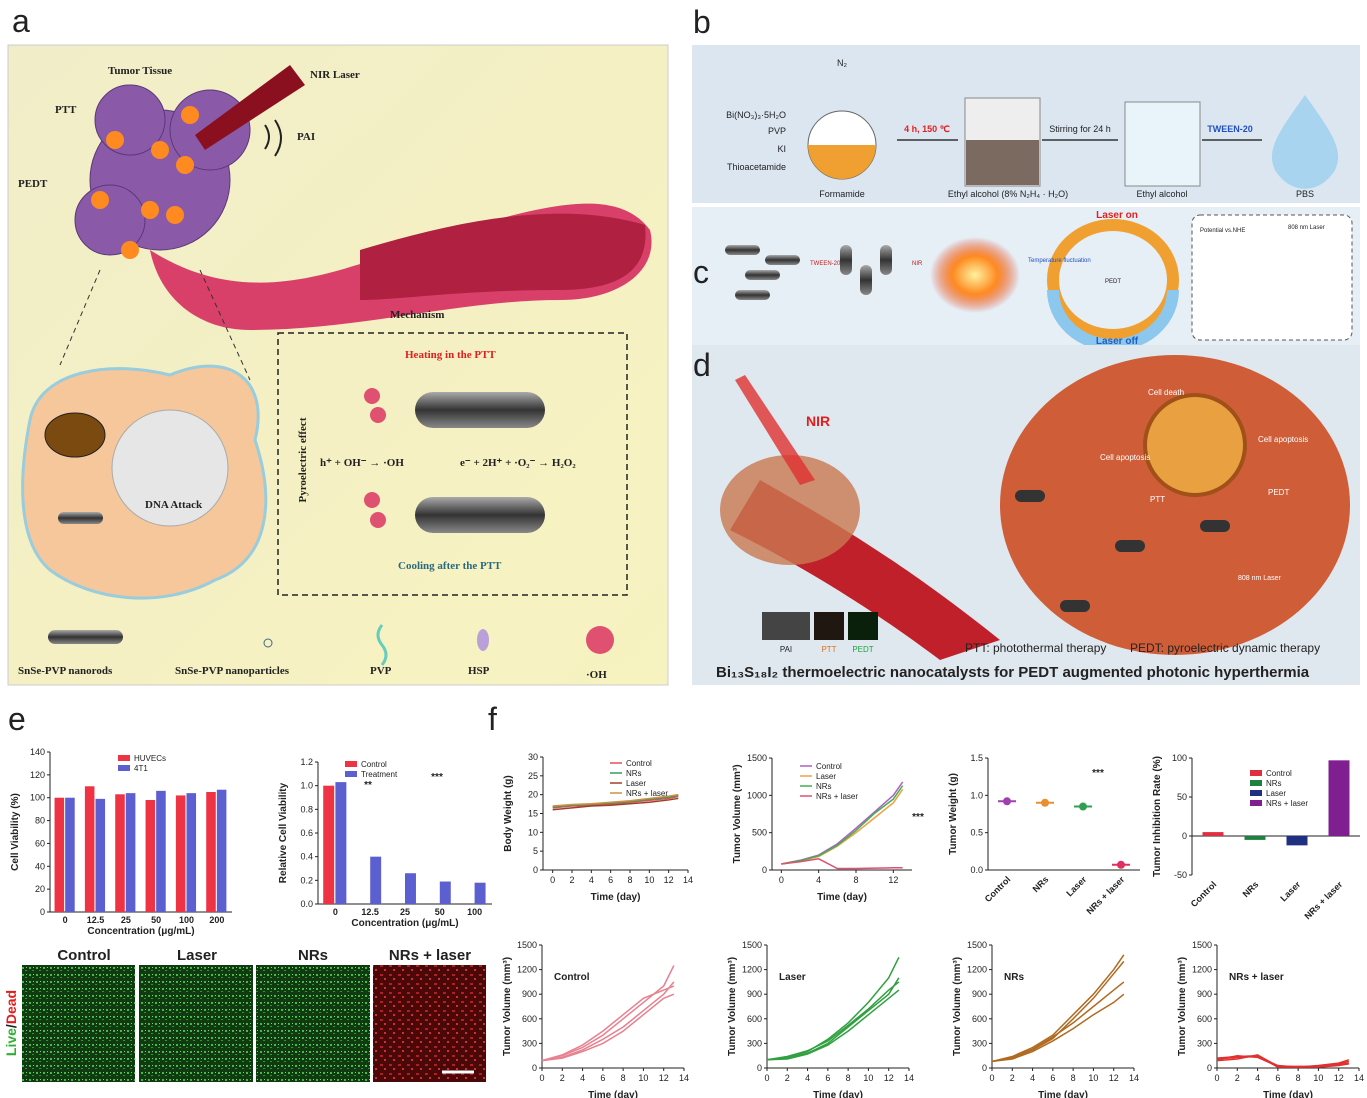 The width and height of the screenshot is (1367, 1098). I want to click on panel-letter: a, so click(21, 21).